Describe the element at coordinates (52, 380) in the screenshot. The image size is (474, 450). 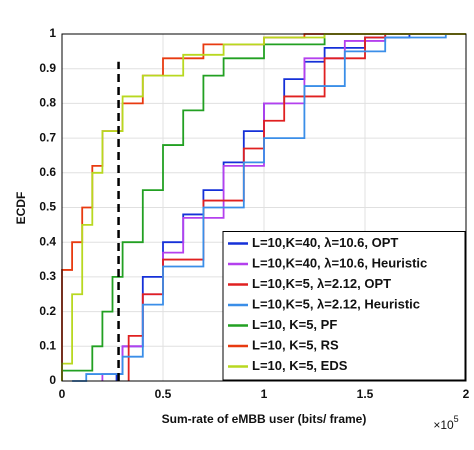
I see `y-tick-label: 0` at that location.